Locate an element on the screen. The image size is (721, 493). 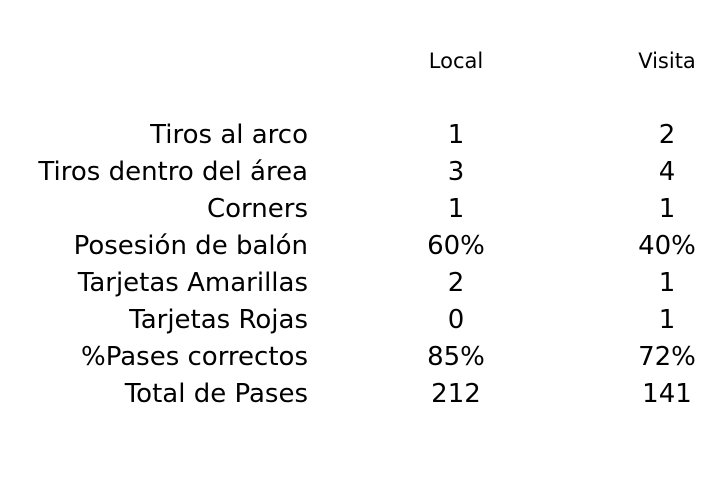
cell-value-local: 212 is located at coordinates (456, 394).